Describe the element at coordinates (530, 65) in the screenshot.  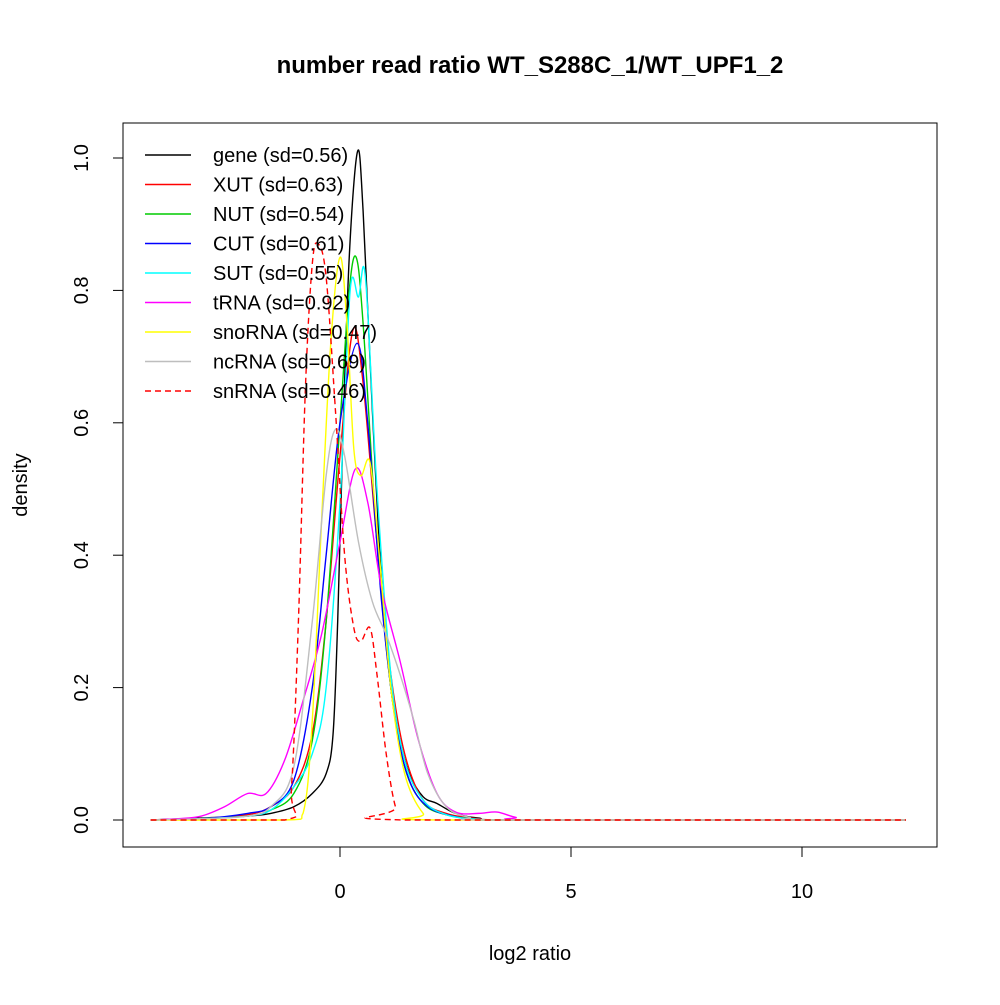
I see `chart-title: number read ratio WT_S288C_1/WT_UPF1_2` at that location.